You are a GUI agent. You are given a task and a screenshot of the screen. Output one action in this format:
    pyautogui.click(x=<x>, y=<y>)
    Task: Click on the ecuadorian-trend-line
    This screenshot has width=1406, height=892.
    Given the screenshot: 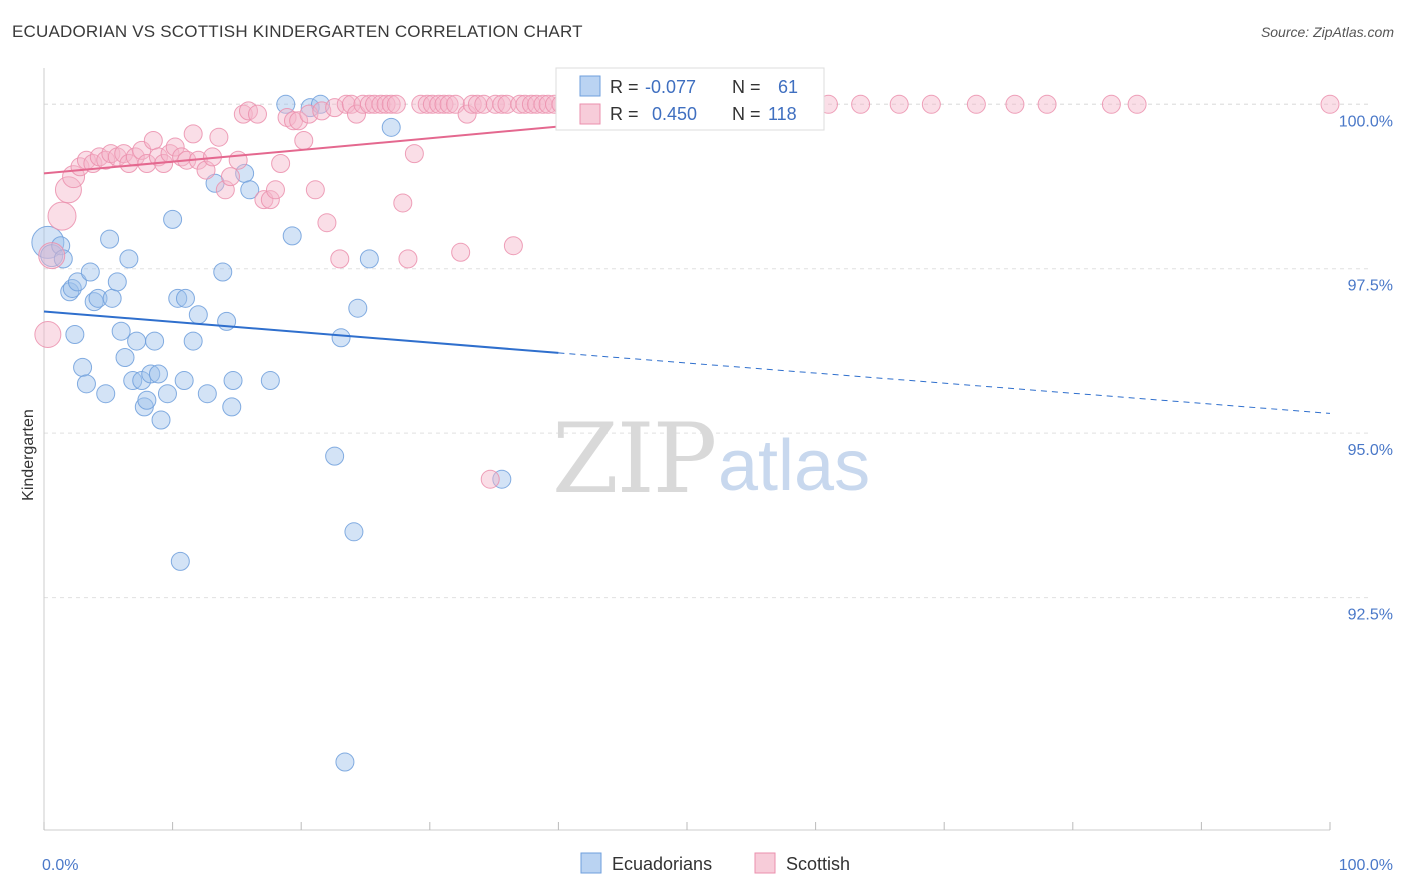 What is the action you would take?
    pyautogui.click(x=301, y=332)
    